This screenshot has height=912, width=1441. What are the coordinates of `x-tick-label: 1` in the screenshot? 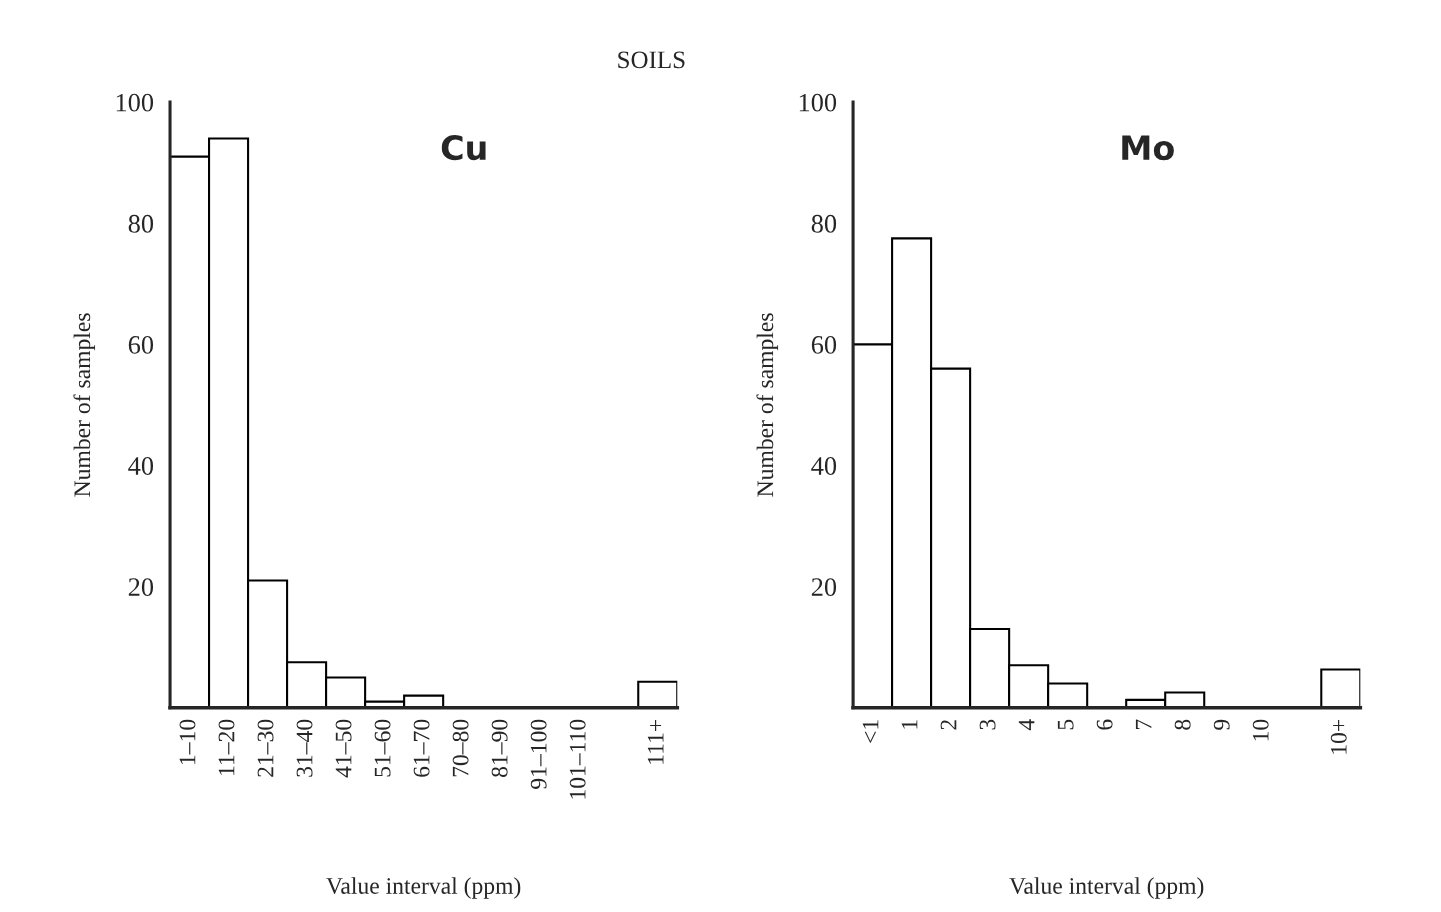 It's located at (909, 724).